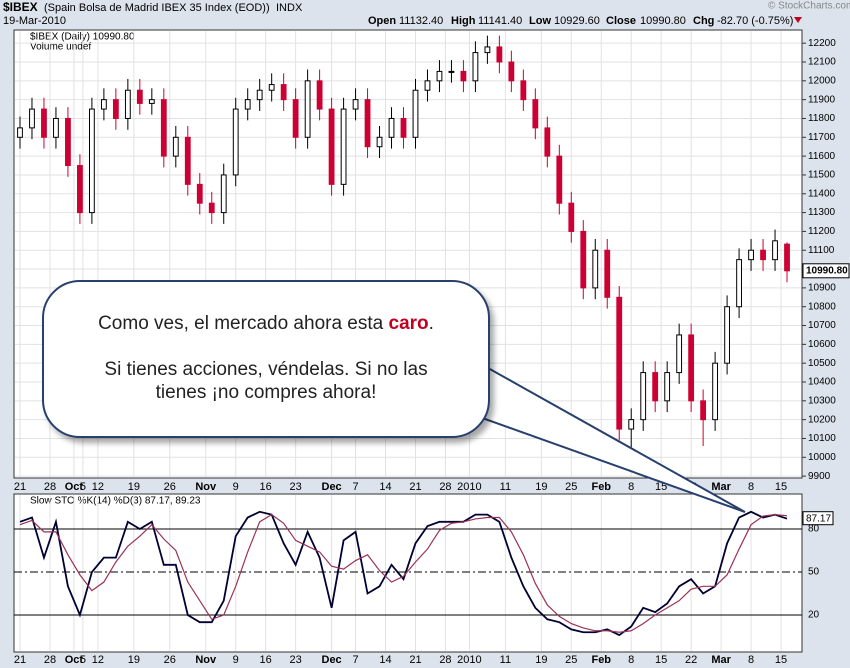  Describe the element at coordinates (421, 21) in the screenshot. I see `open: 11132.40` at that location.